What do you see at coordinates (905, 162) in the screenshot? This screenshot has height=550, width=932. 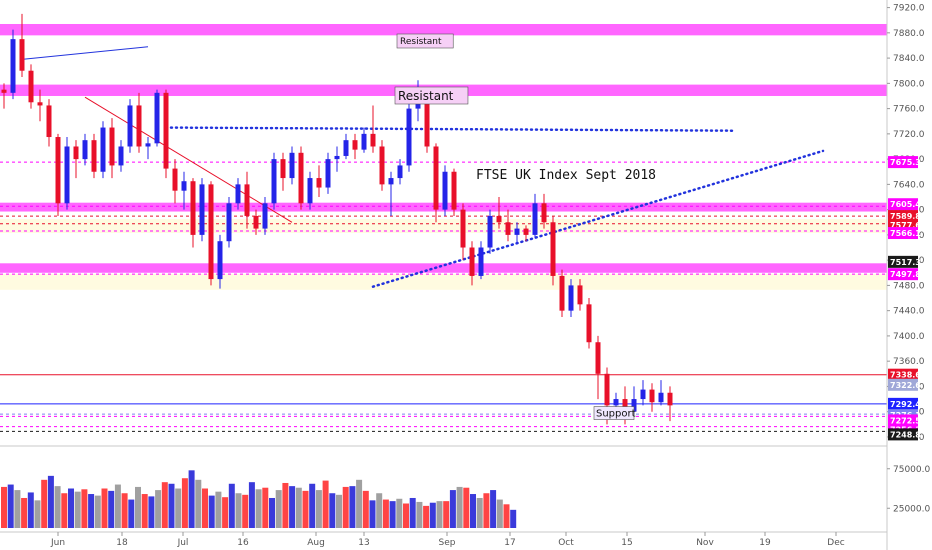 I see `price-tag-label: 7675.3` at bounding box center [905, 162].